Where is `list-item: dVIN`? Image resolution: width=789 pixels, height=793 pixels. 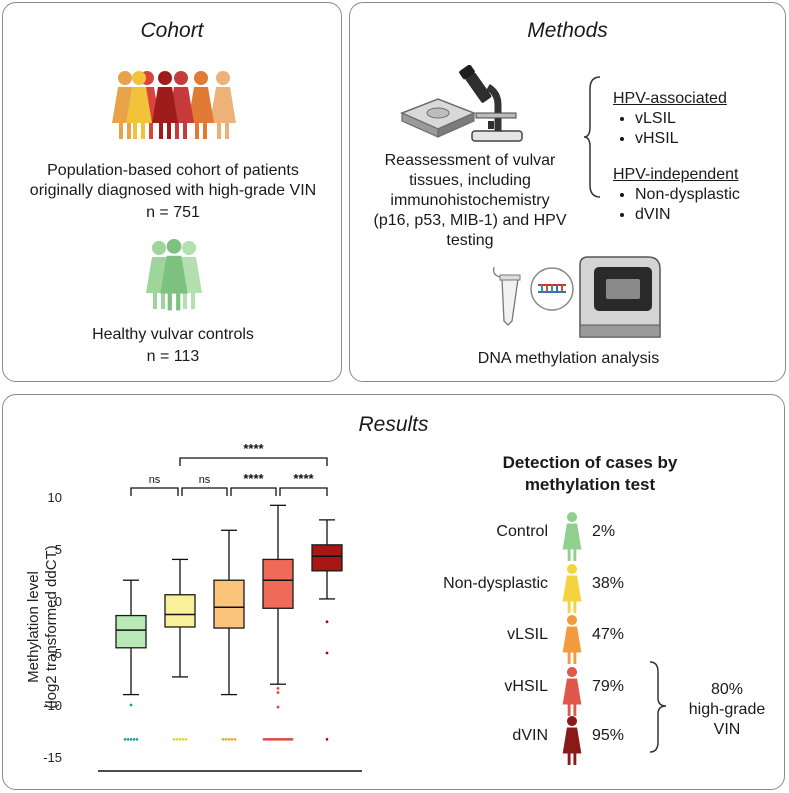 list-item: dVIN is located at coordinates (687, 215).